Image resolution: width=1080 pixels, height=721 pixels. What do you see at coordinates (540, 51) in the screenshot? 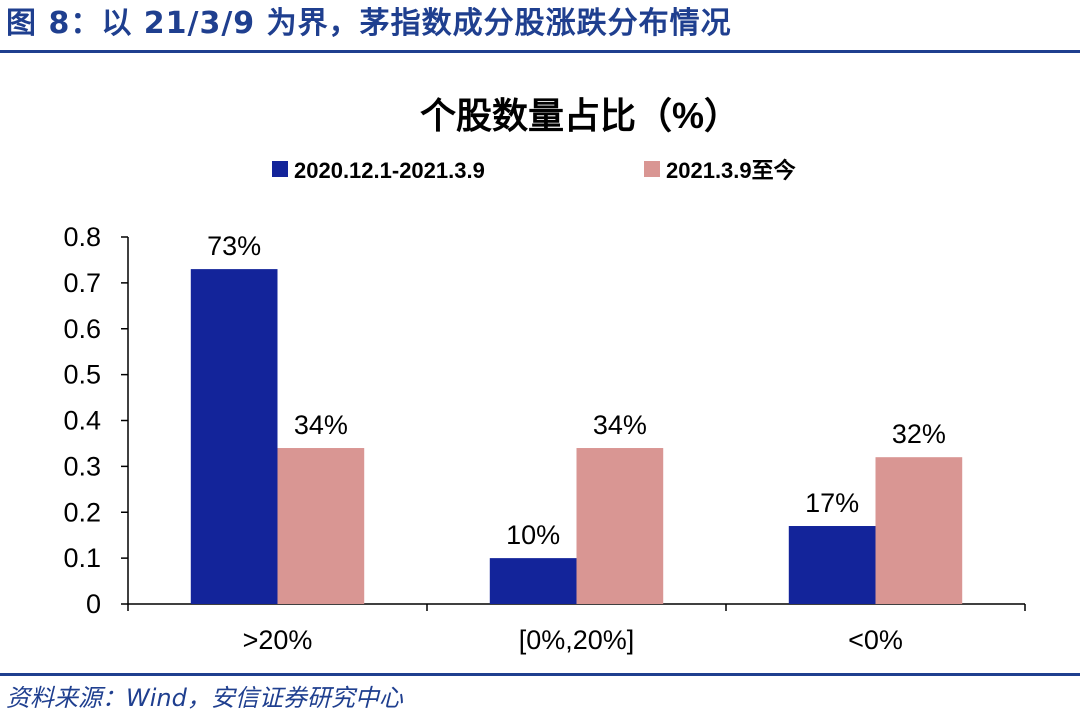
I see `title-divider` at bounding box center [540, 51].